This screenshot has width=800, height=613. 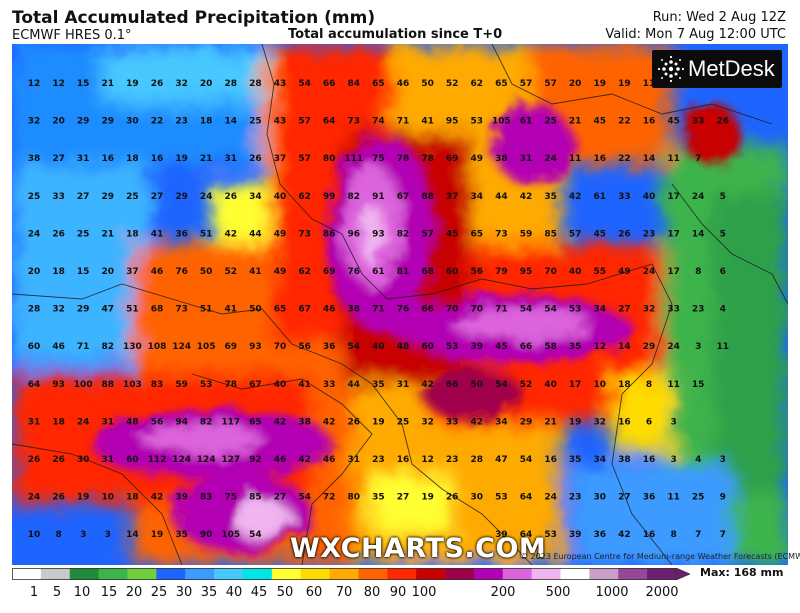 I want to click on value-label: 27, so click(x=403, y=498).